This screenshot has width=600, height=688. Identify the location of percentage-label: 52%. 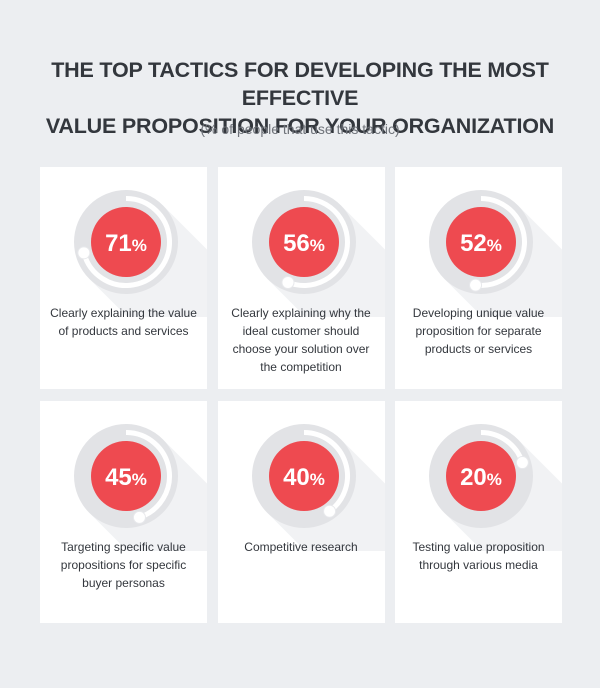
(481, 243).